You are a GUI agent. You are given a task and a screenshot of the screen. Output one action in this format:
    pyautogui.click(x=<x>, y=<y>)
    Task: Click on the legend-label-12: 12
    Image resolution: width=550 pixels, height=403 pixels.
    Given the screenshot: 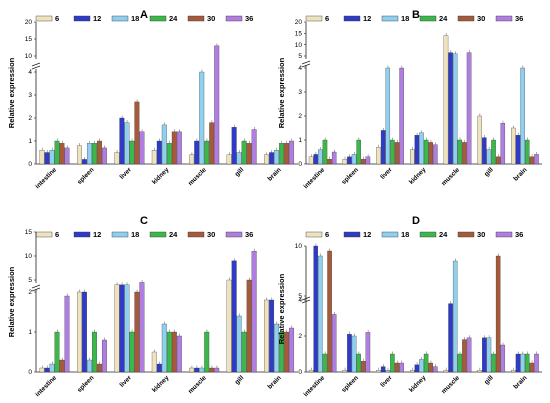 What is the action you would take?
    pyautogui.click(x=367, y=234)
    